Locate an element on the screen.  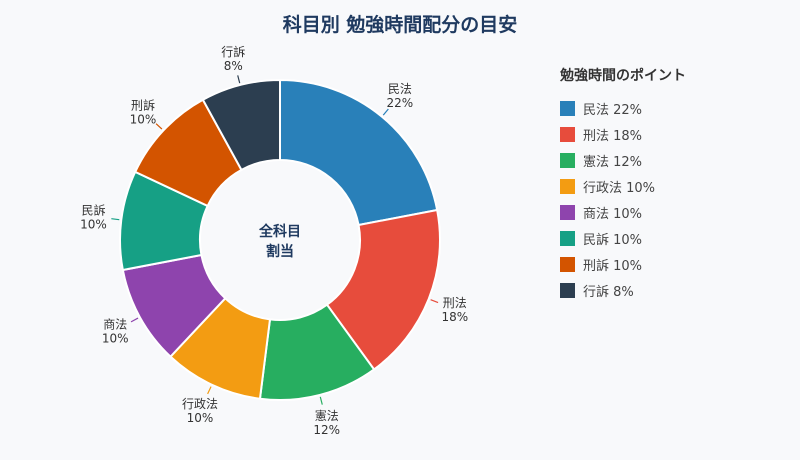
slice-value: 8% is located at coordinates (233, 66).